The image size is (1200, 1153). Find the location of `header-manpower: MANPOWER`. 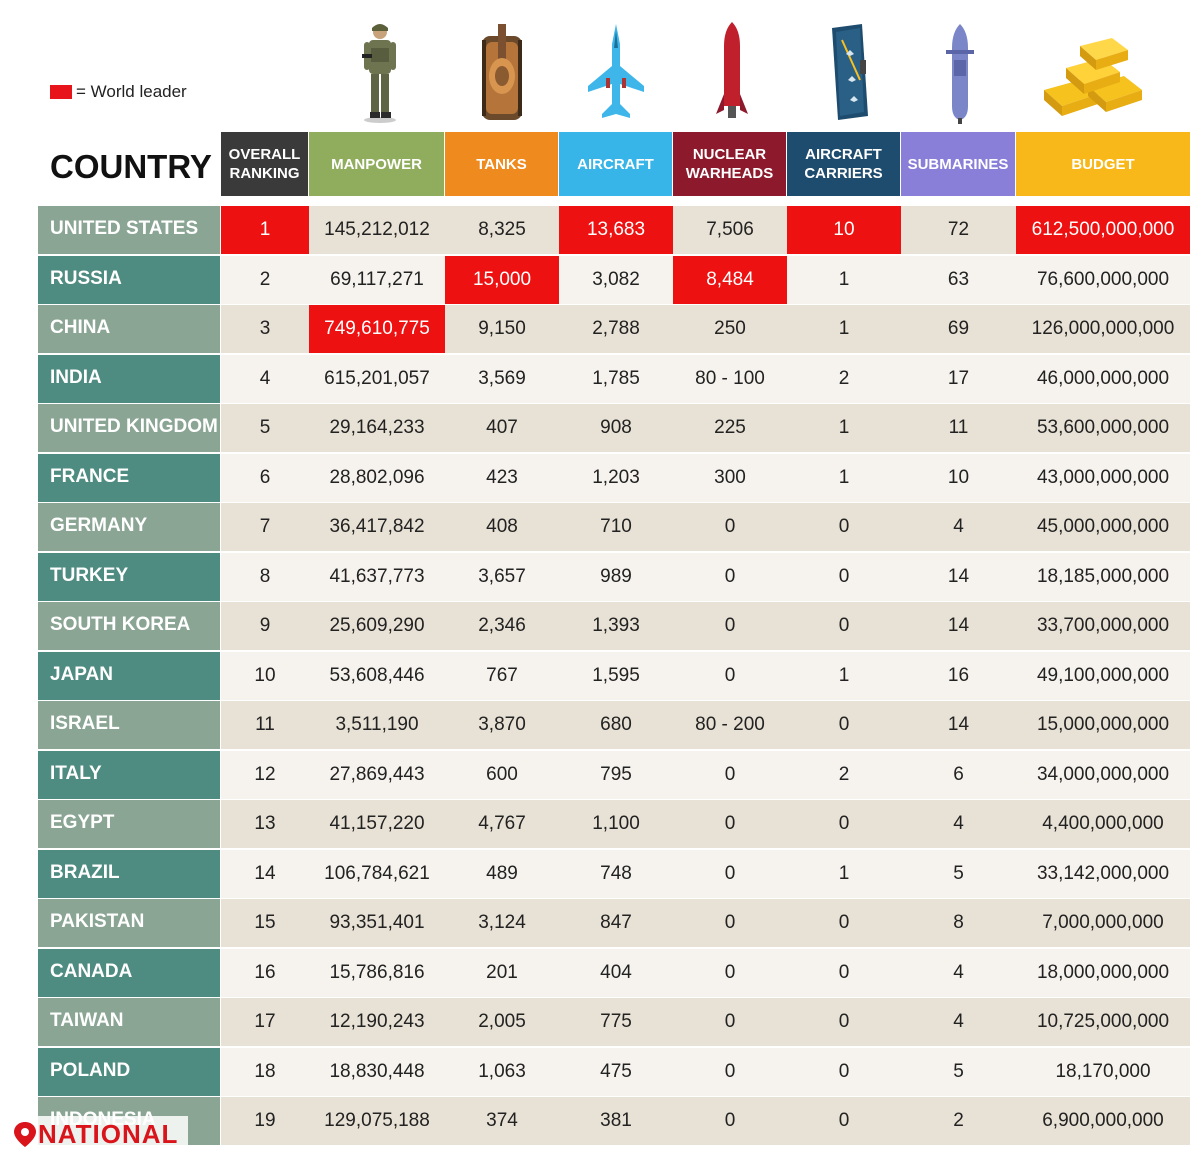

header-manpower: MANPOWER is located at coordinates (376, 164).